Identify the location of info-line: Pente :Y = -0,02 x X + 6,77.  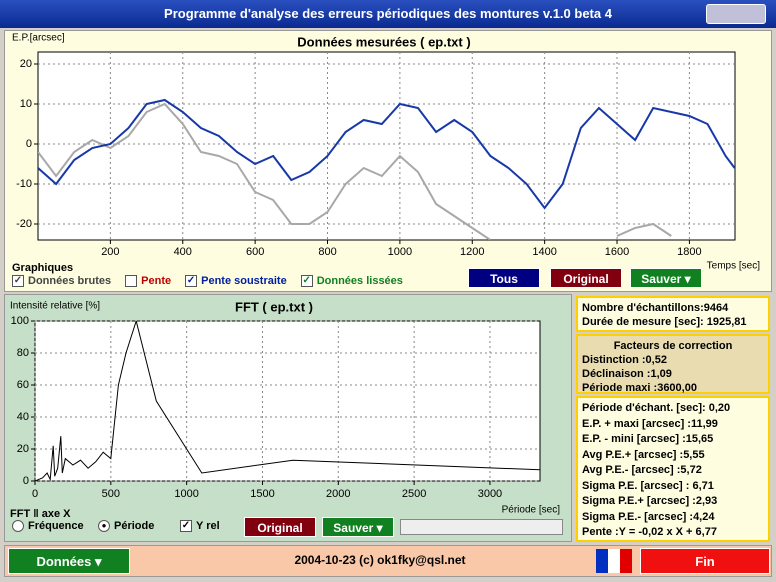
(649, 532).